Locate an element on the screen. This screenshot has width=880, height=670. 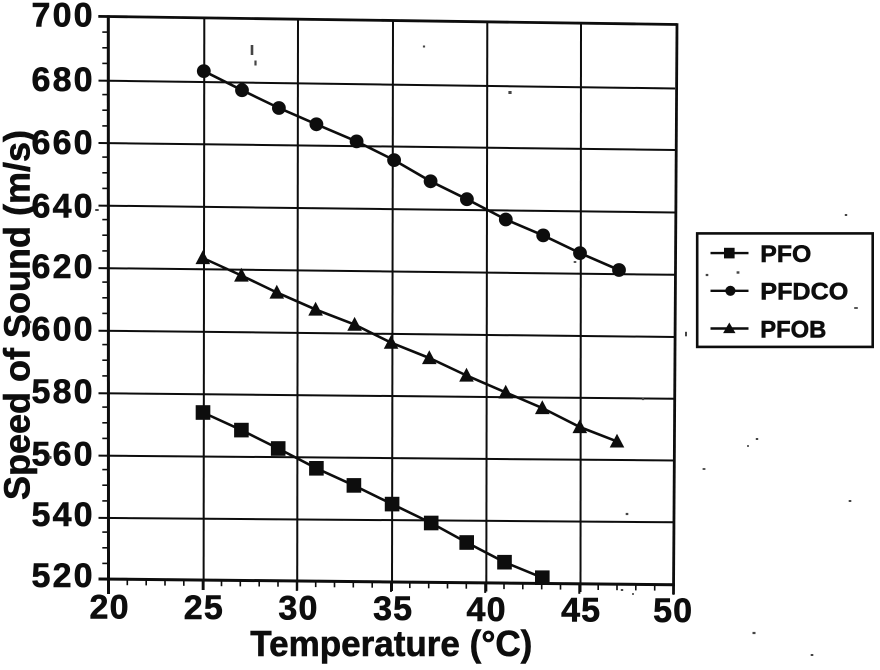
svg-text: 560 is located at coordinates (62, 455).